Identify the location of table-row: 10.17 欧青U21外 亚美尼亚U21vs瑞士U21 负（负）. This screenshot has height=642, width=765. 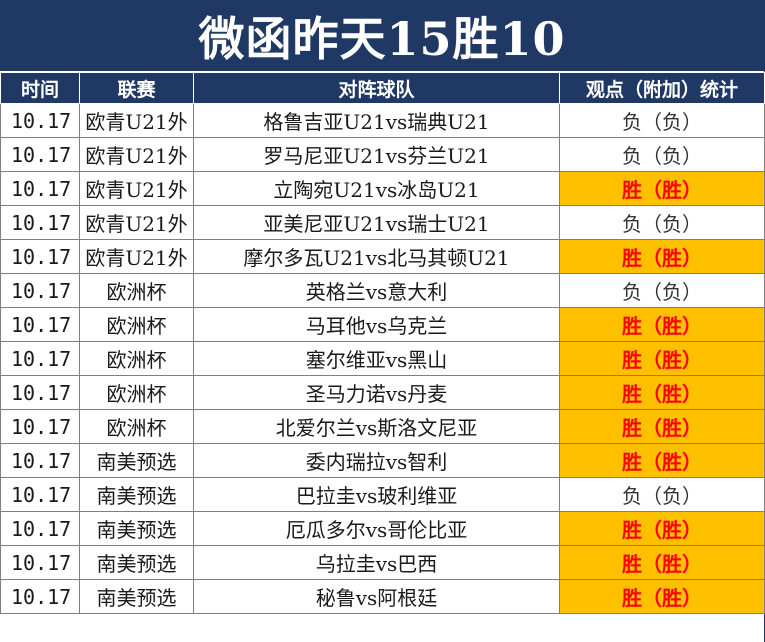
(382, 222).